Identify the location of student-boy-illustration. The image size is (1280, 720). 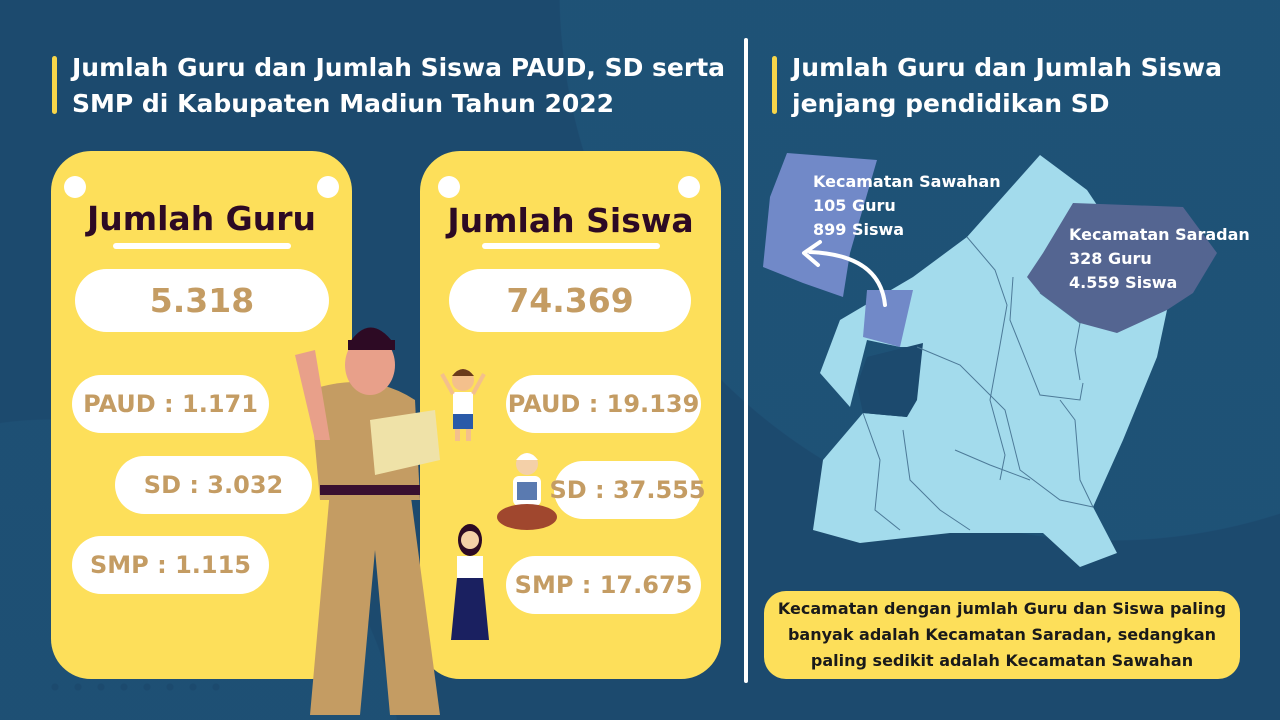
(463, 405).